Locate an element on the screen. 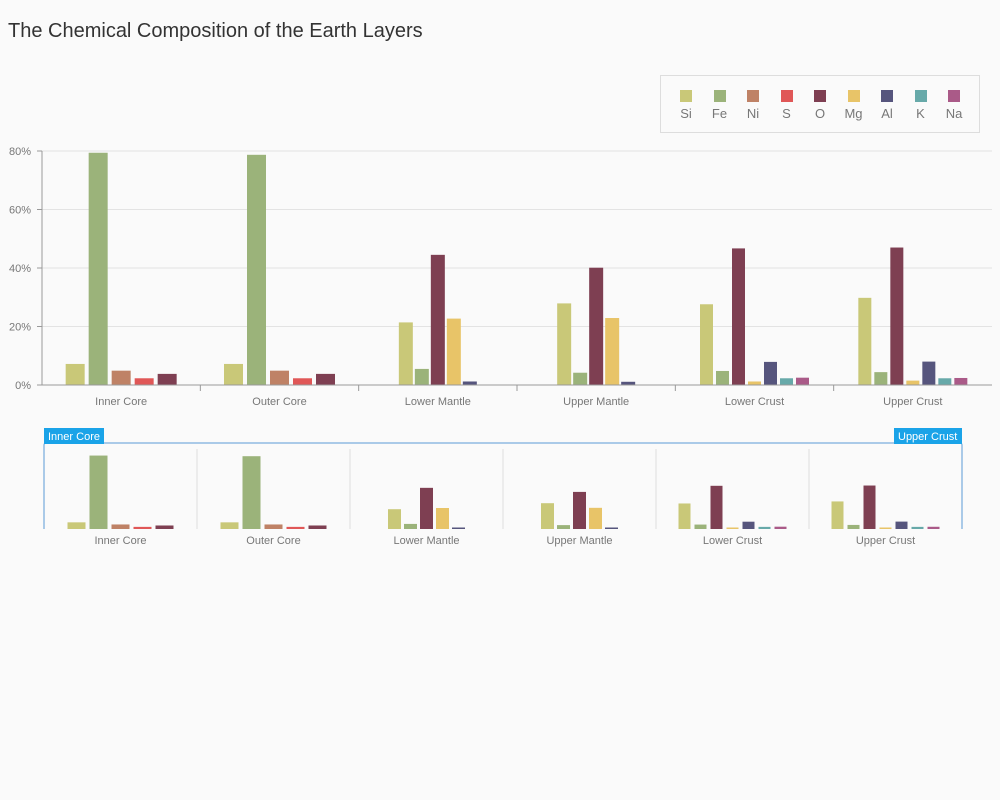 The height and width of the screenshot is (800, 1000). y-tick-label: 0% is located at coordinates (23, 386).